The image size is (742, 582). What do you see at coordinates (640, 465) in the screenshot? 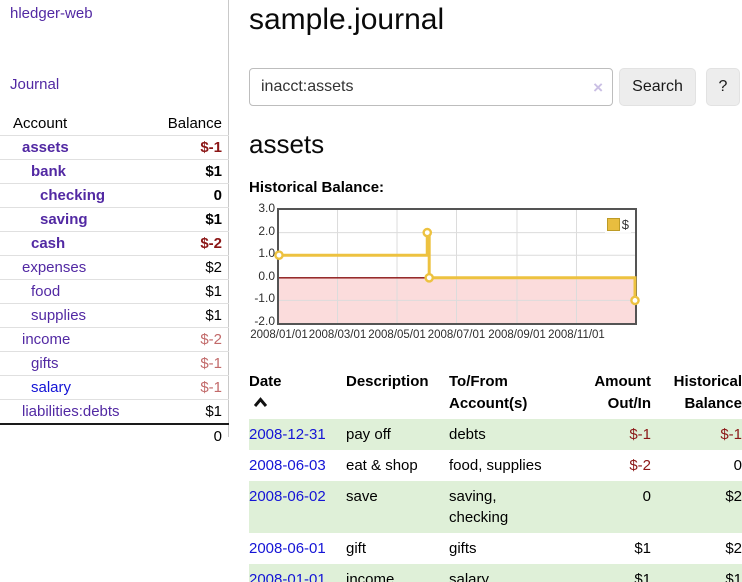
I see `transaction-amount: $-2` at bounding box center [640, 465].